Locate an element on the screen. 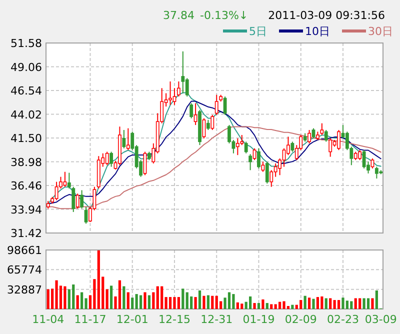 This screenshot has width=400, height=334. y-tick-label: 65774 is located at coordinates (24, 270).